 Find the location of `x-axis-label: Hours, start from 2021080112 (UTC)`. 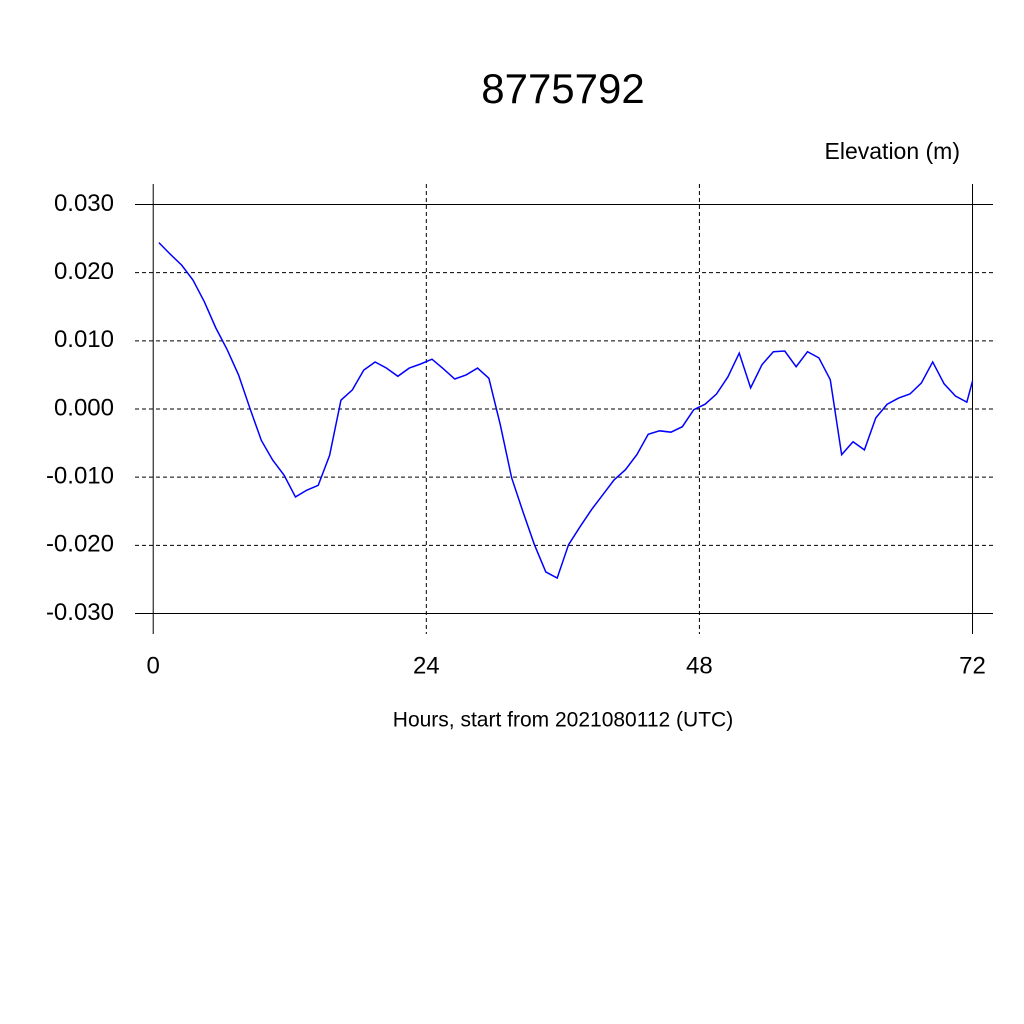

x-axis-label: Hours, start from 2021080112 (UTC) is located at coordinates (563, 720).